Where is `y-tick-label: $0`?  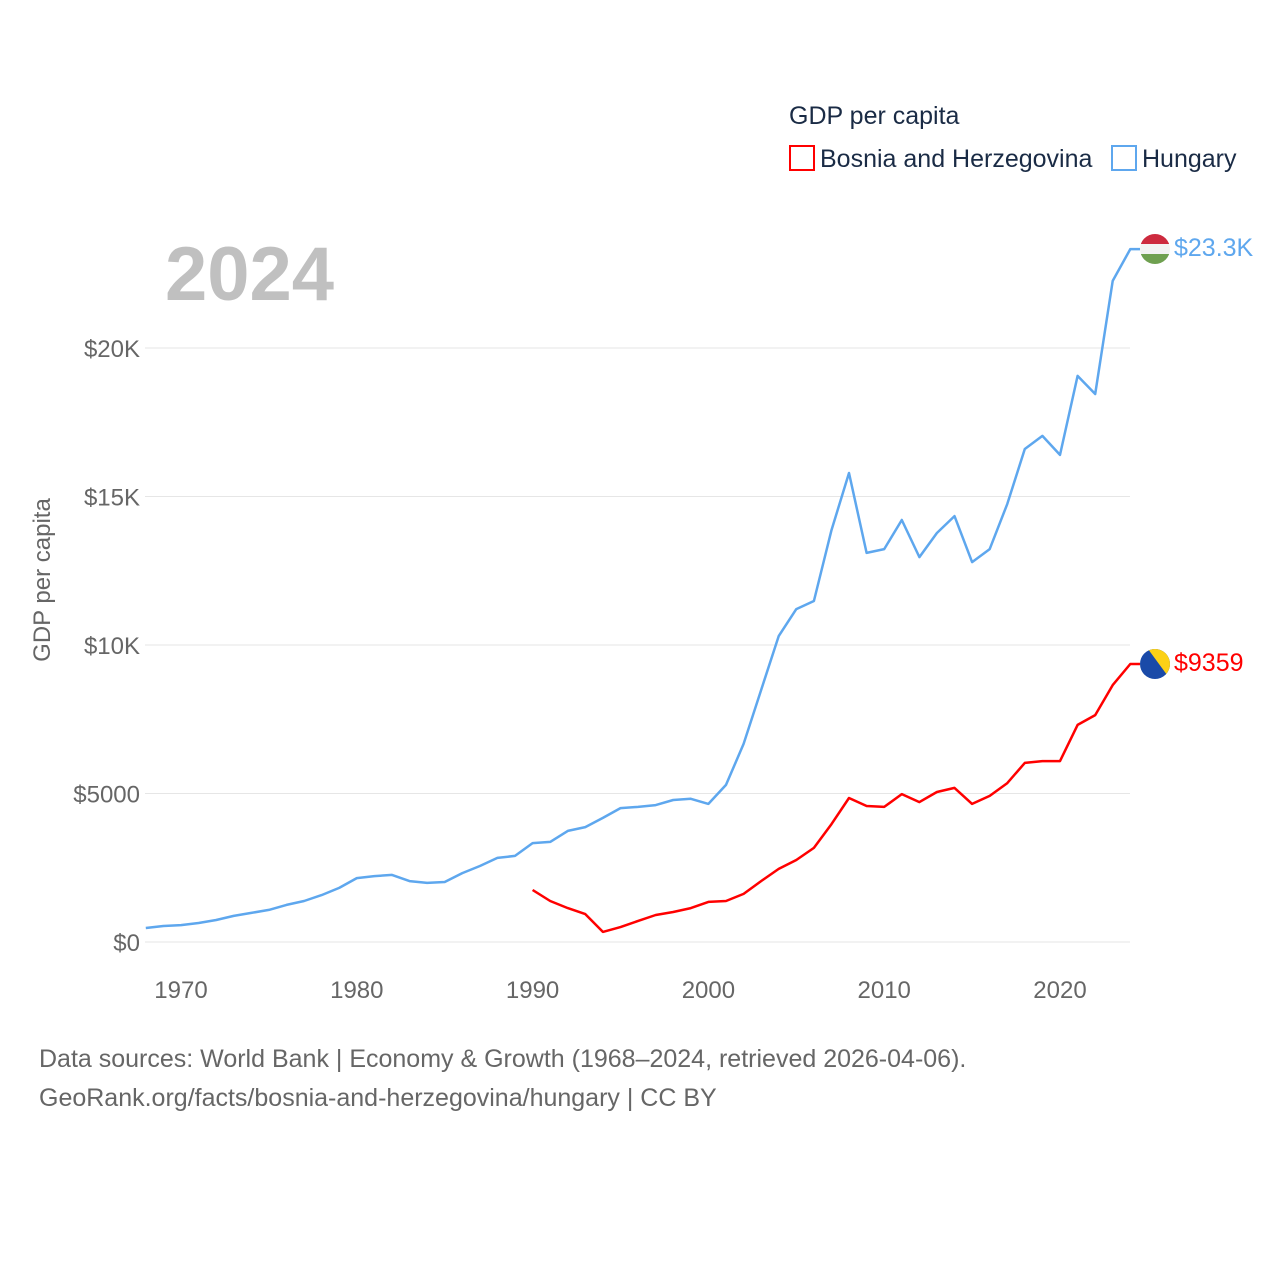
y-tick-label: $0 is located at coordinates (126, 943).